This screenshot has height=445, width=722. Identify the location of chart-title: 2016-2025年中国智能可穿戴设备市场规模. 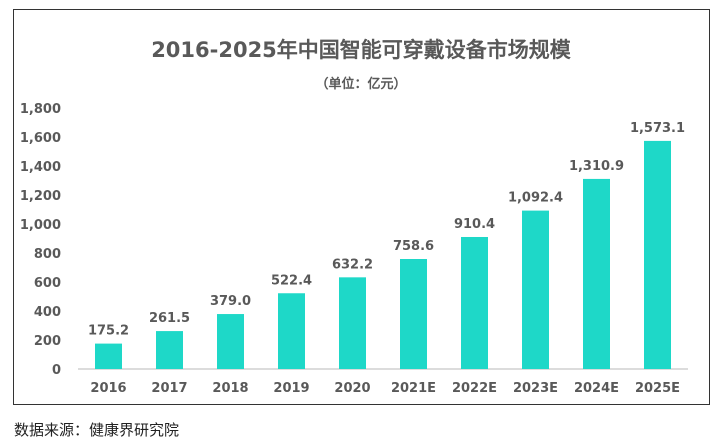
(361, 50).